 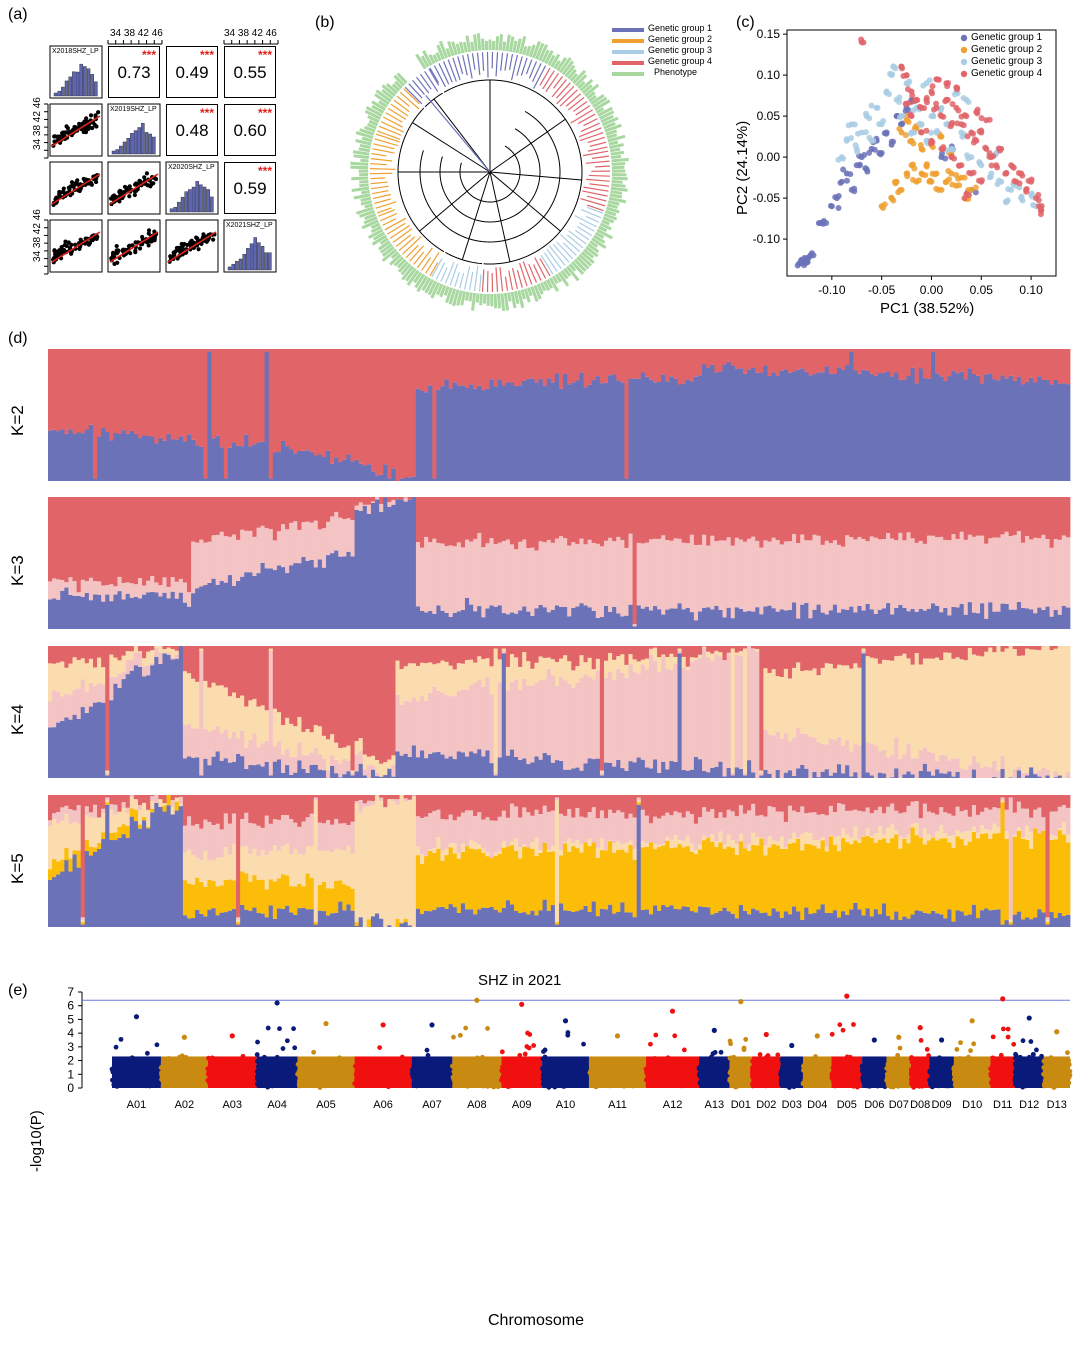 I want to click on histogram-bar, so click(x=248, y=259).